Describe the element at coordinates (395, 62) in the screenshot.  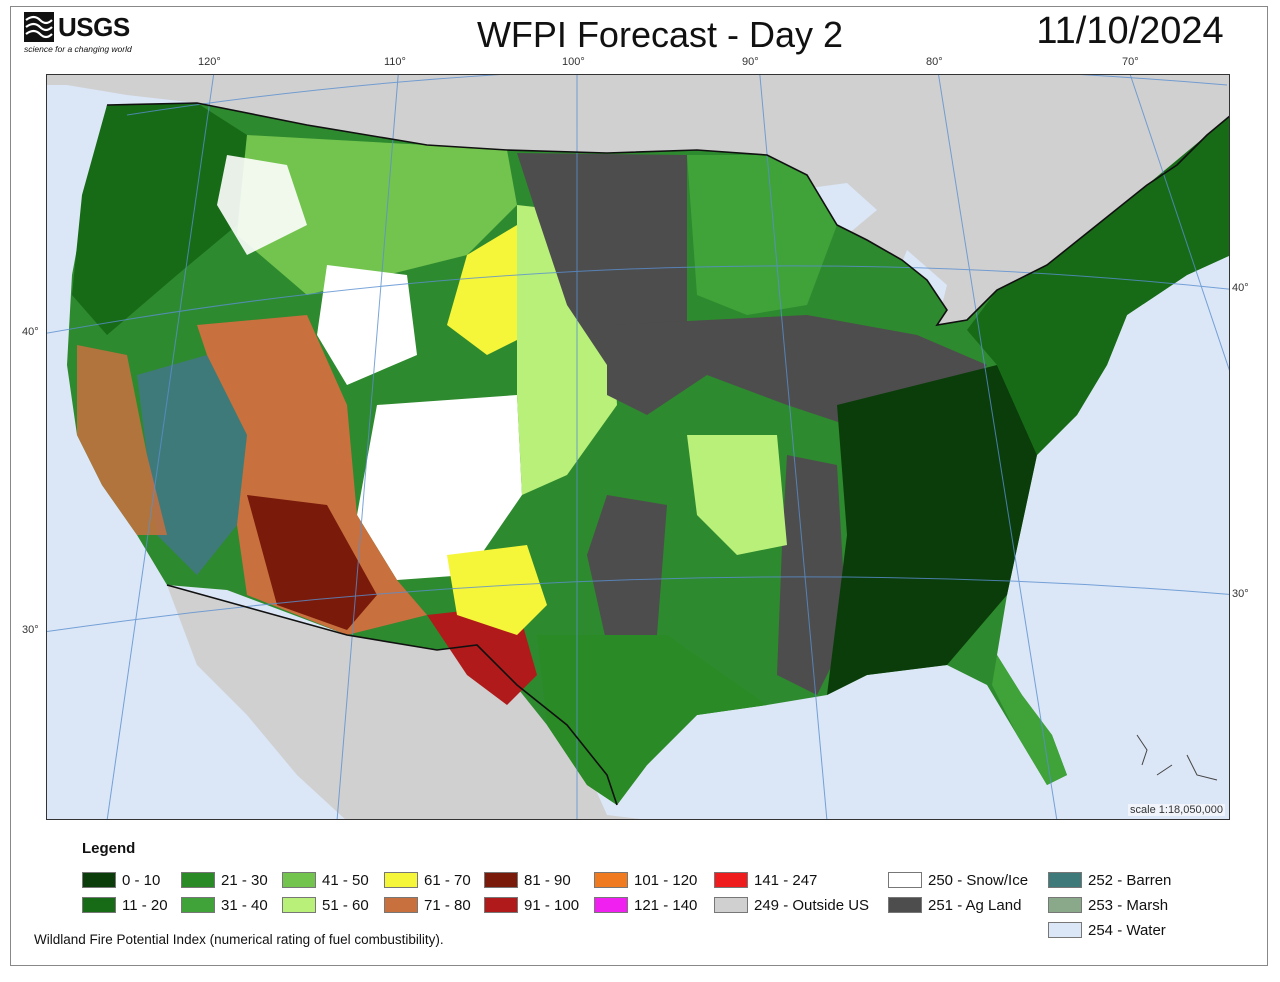
I see `longitude-label: 110°` at that location.